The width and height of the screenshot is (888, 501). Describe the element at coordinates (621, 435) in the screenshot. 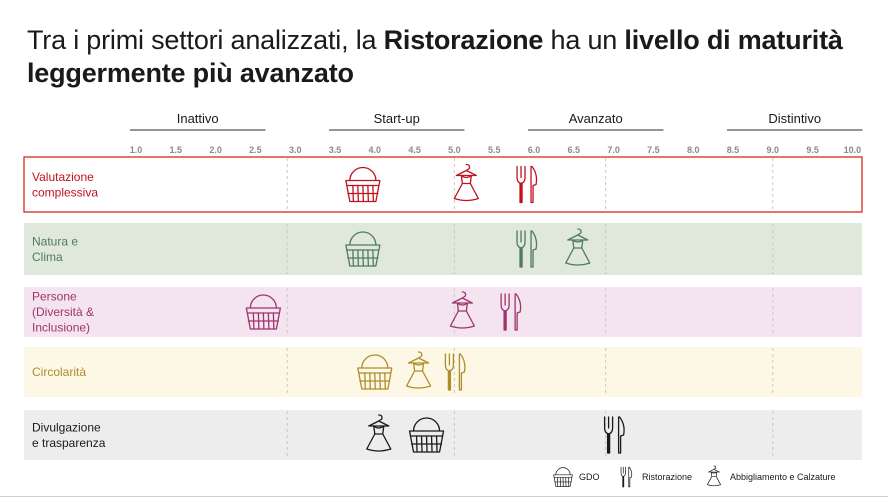

I see `row-5-point-ristorazione-knife` at that location.